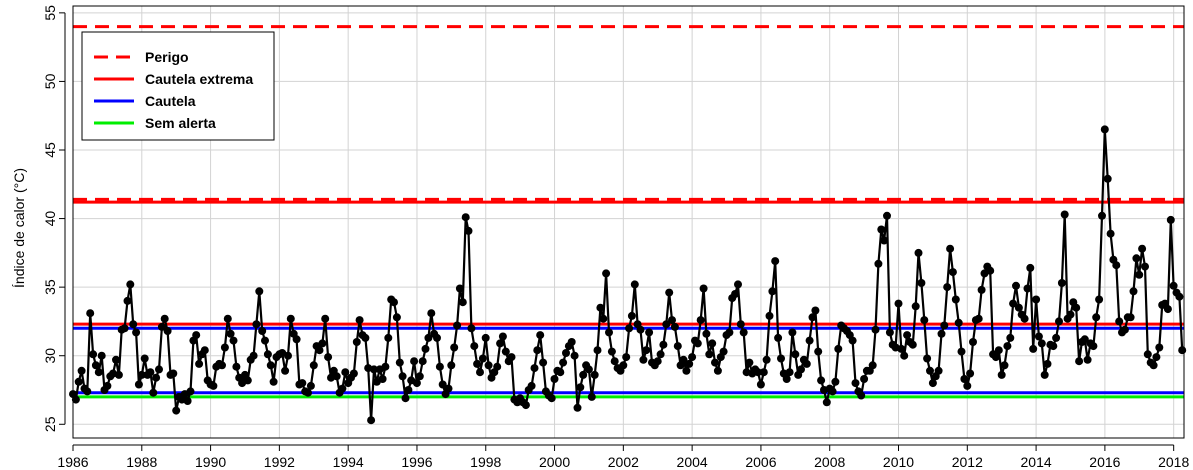 Image resolution: width=1193 pixels, height=470 pixels. Describe the element at coordinates (167, 57) in the screenshot. I see `legend-label-0: Perigo` at that location.